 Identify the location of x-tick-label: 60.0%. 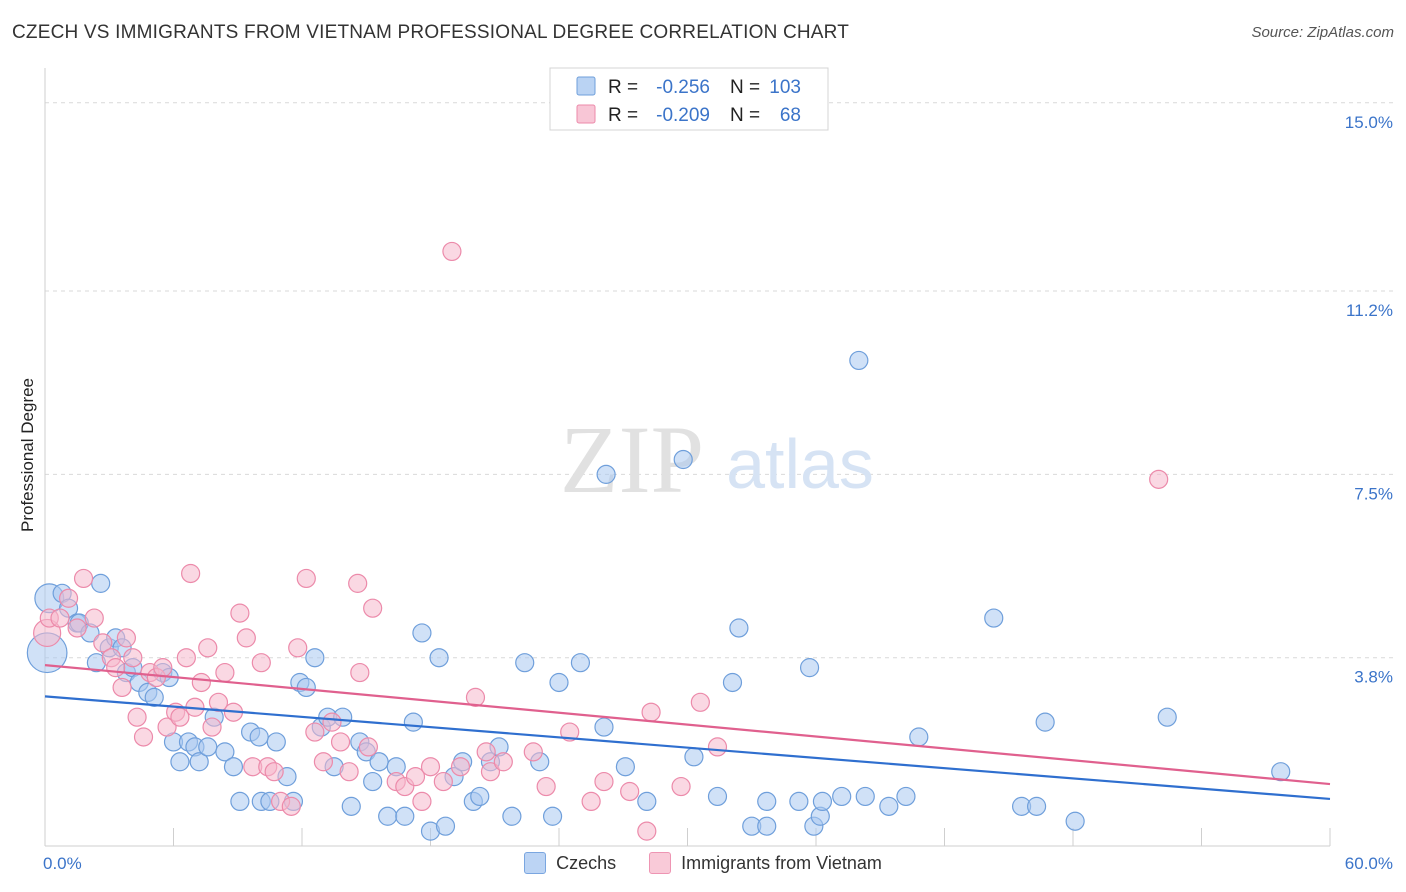
(1369, 863).